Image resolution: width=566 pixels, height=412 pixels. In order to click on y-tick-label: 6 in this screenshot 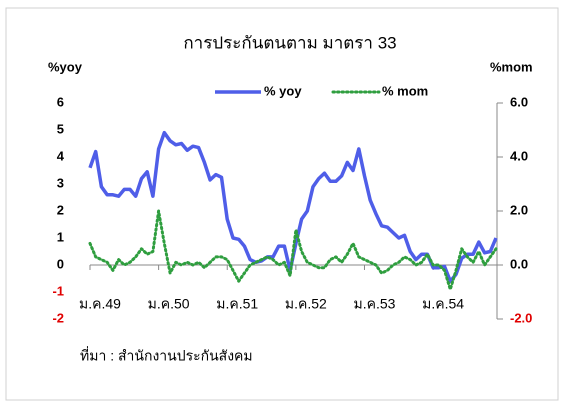, I will do `click(60, 101)`.